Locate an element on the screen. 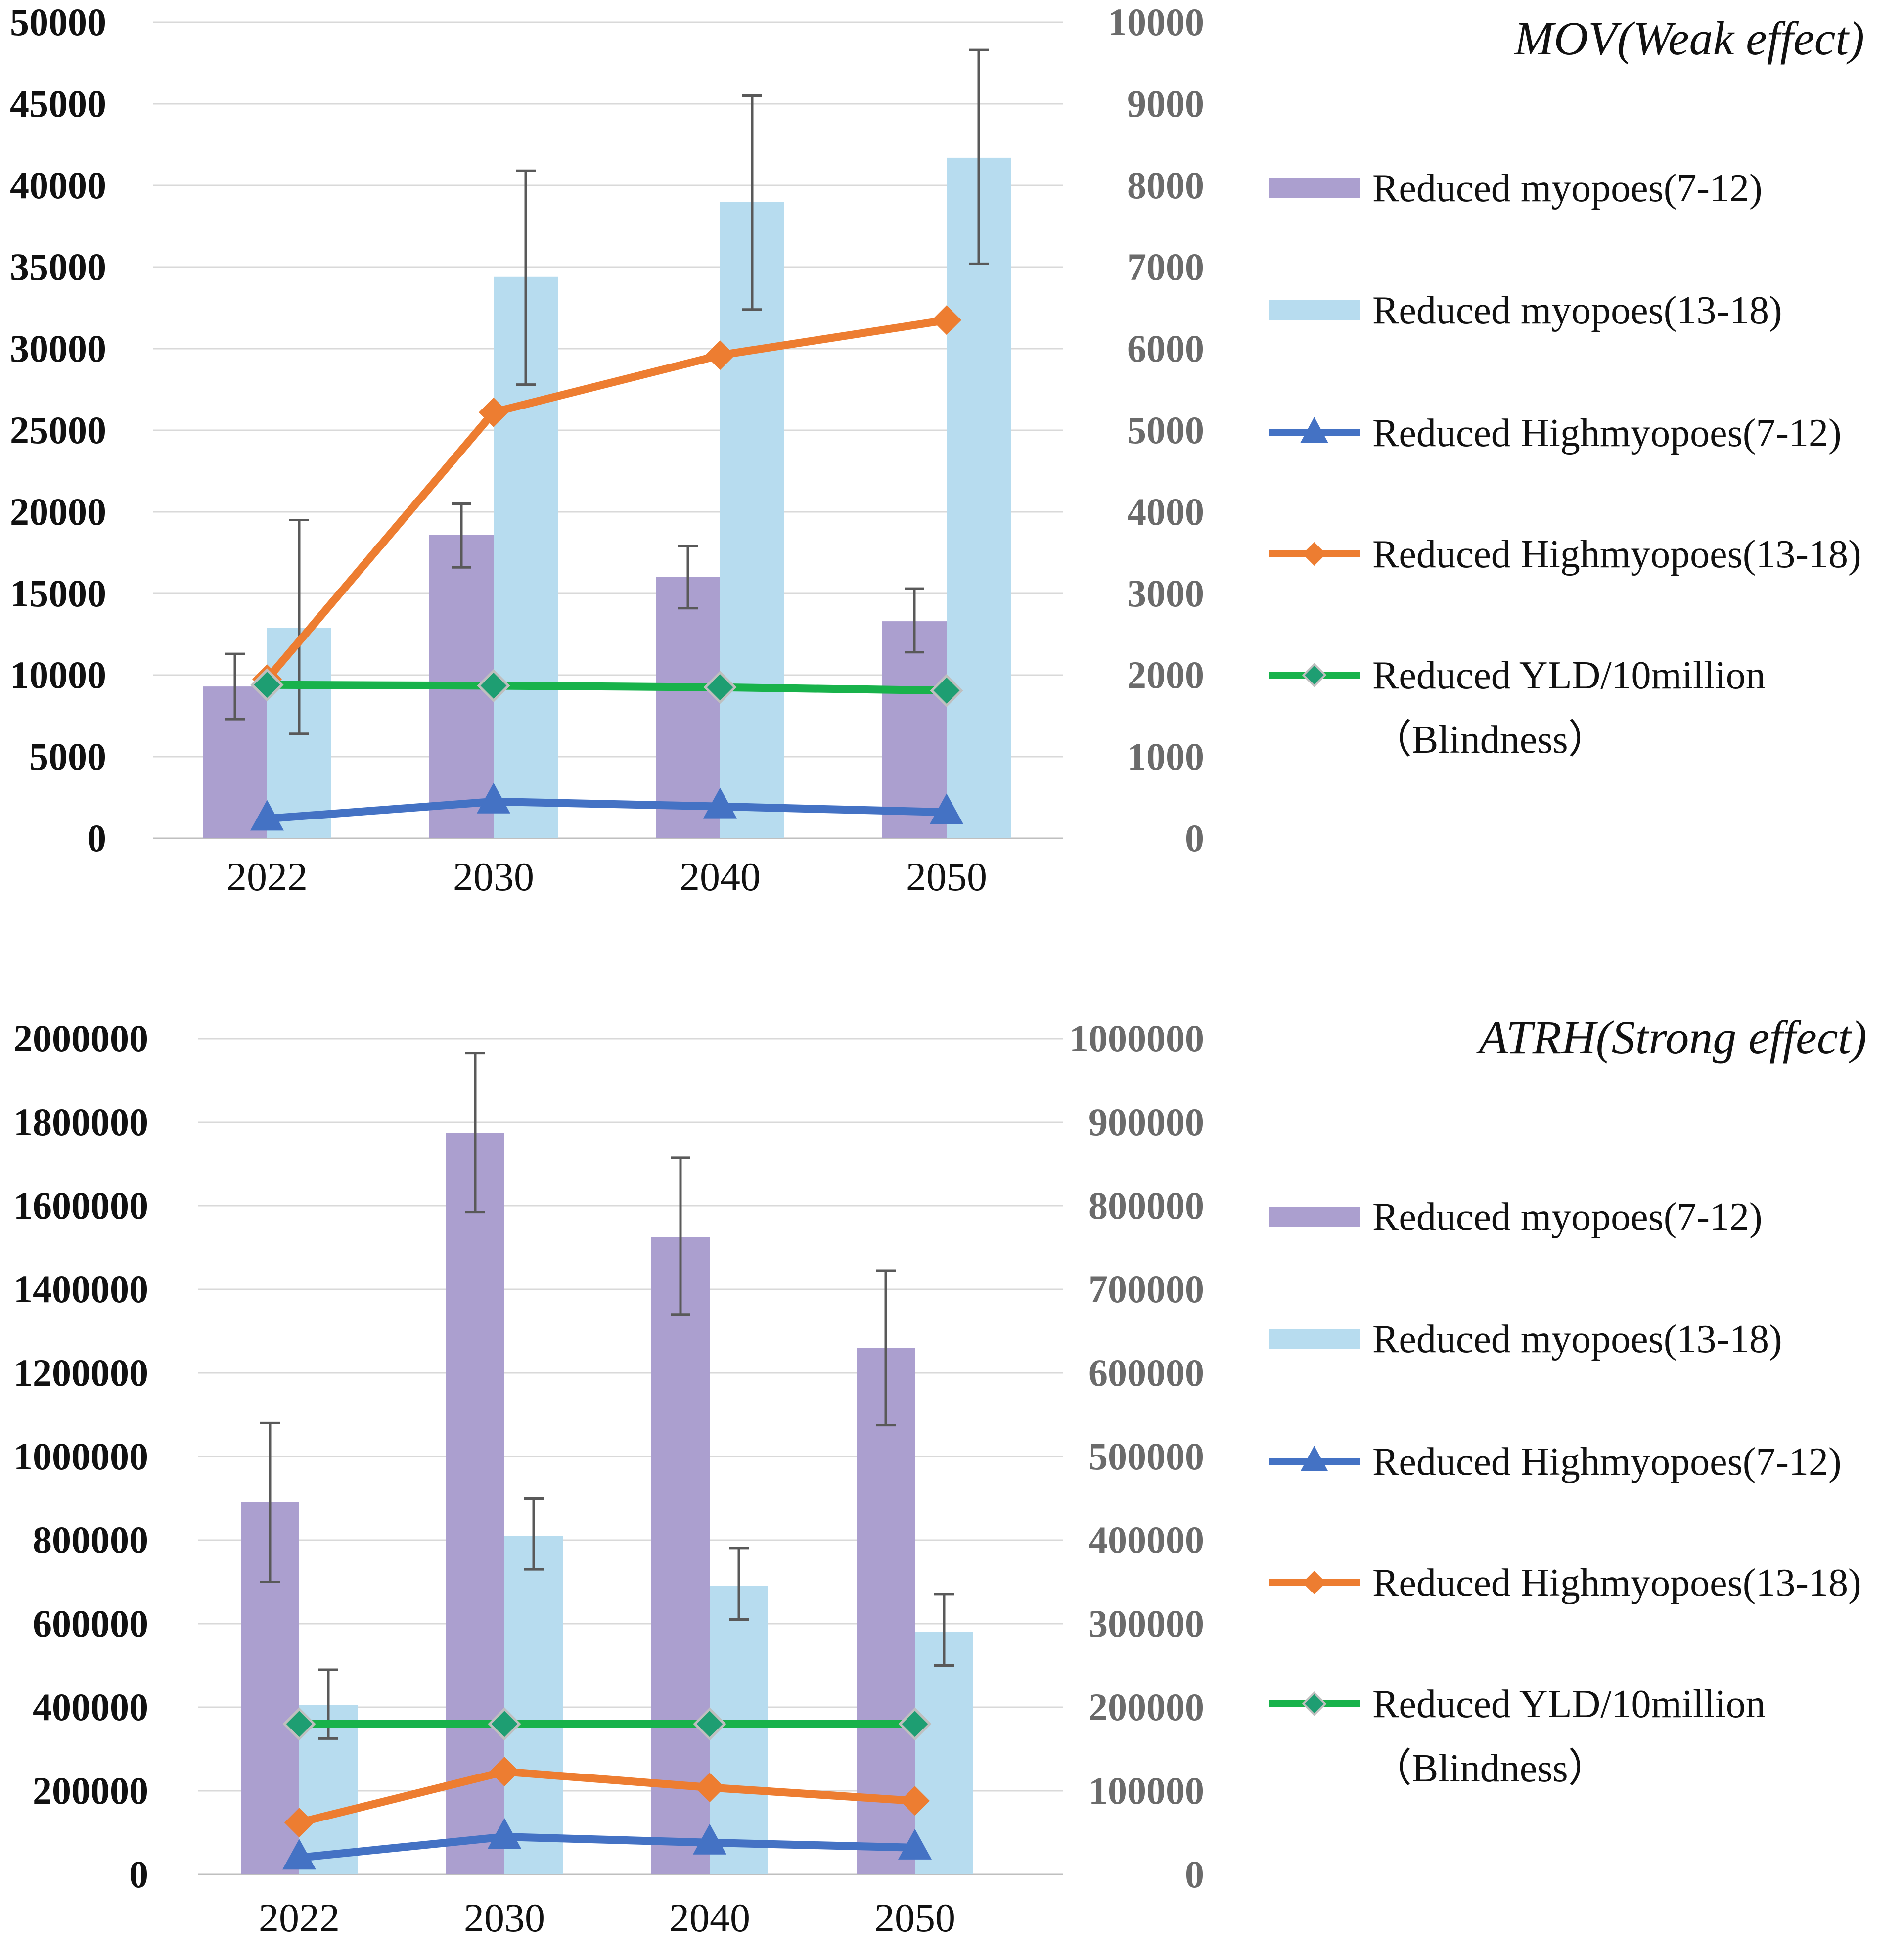 This screenshot has width=1904, height=1956. left-axis-tick-label: 35000 is located at coordinates (58, 267).